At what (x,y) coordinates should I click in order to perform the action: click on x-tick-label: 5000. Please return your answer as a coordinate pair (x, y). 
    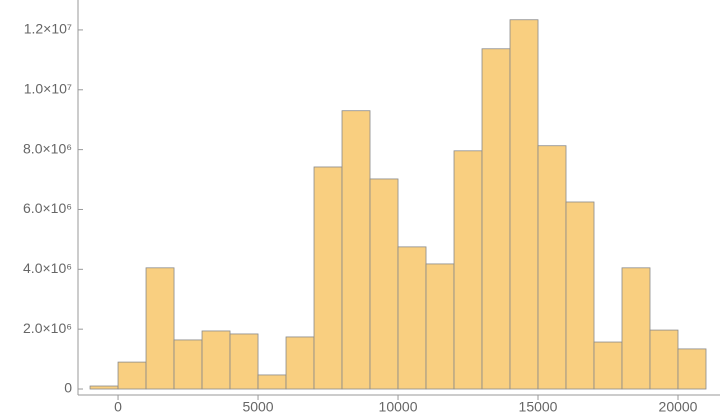
    Looking at the image, I should click on (257, 407).